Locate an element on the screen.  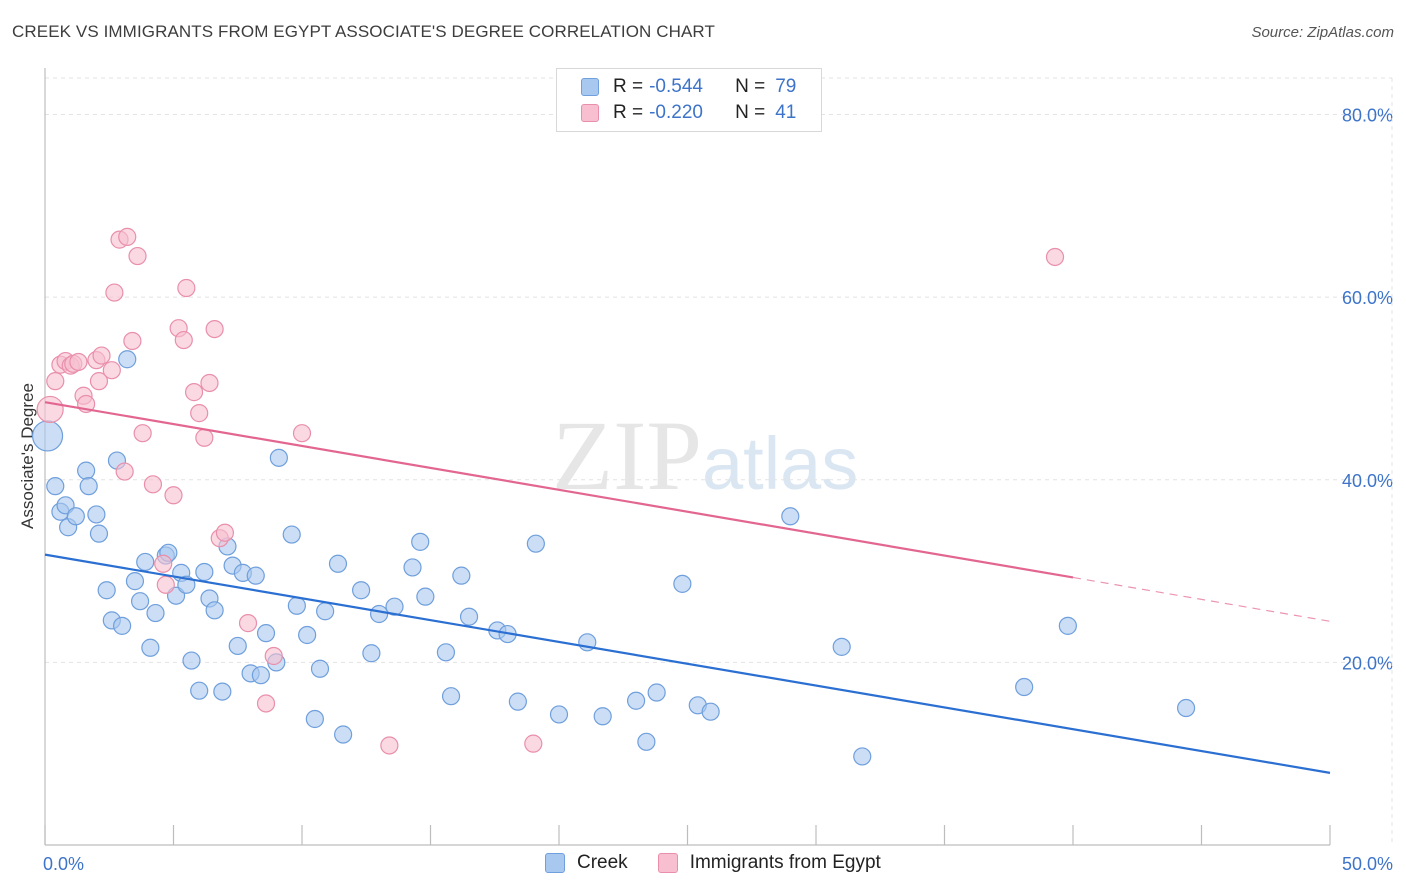
legend-row-creek: R = -0.544 N = 79 is located at coordinates (688, 87).